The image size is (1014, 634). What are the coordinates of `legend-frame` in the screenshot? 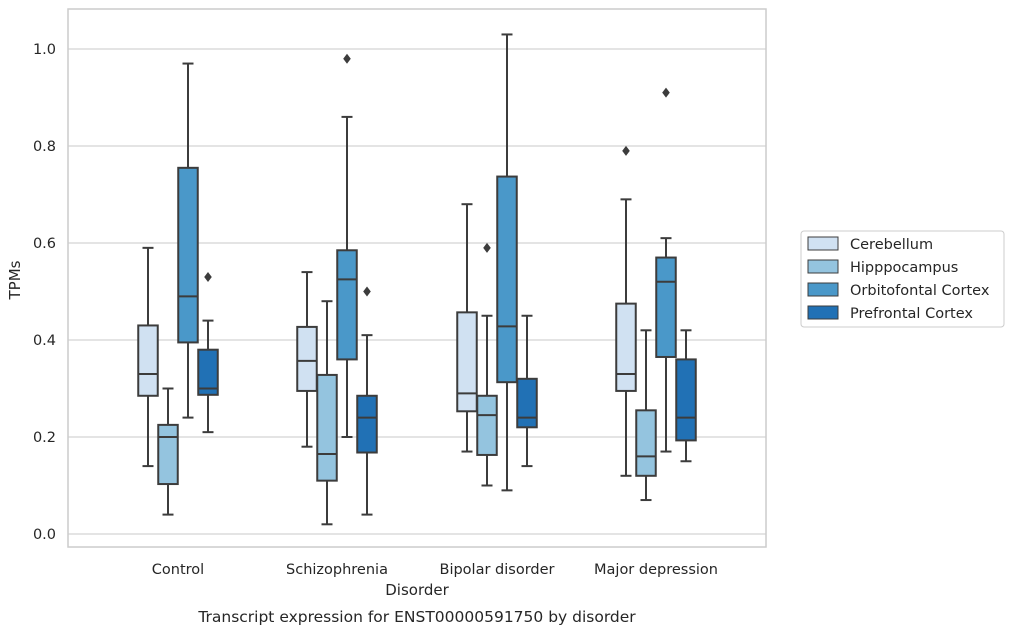 It's located at (902, 279).